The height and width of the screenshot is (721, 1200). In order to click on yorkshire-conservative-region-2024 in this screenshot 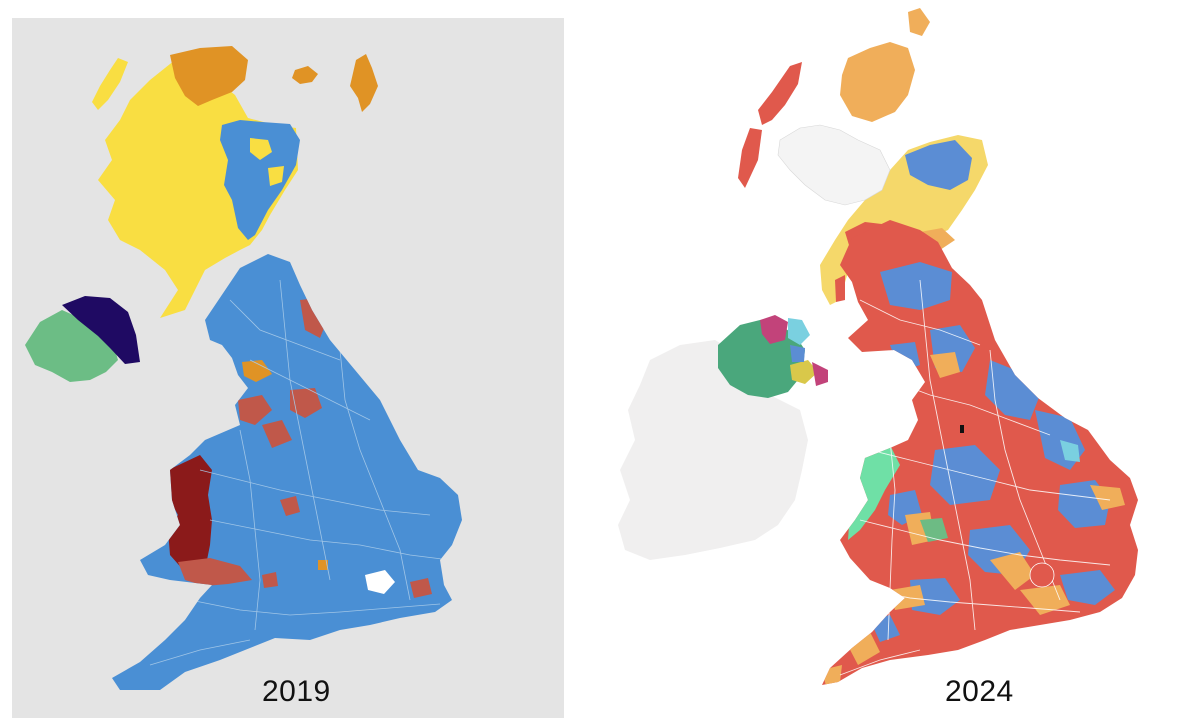, I will do `click(1012, 390)`.